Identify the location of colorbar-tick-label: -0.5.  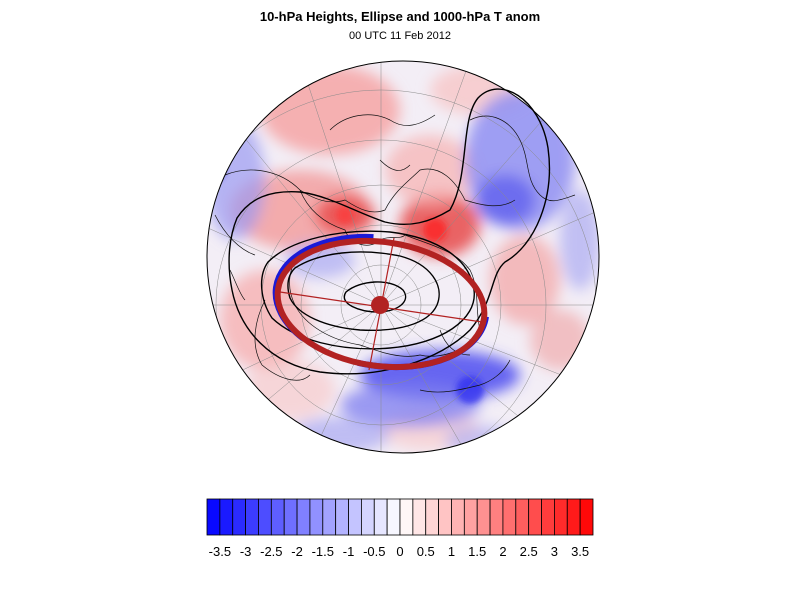
(374, 551).